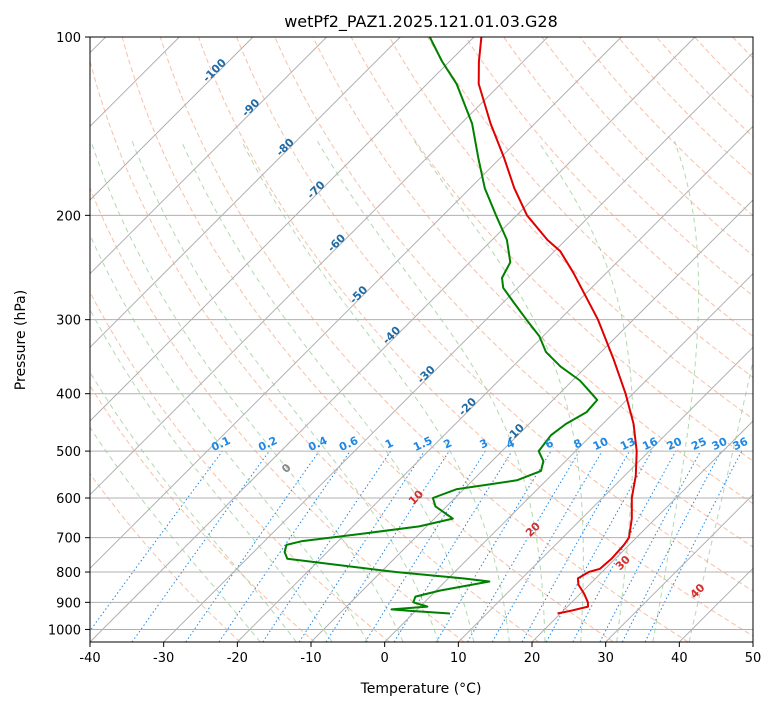  Describe the element at coordinates (753, 658) in the screenshot. I see `x-tick-label: 50` at that location.